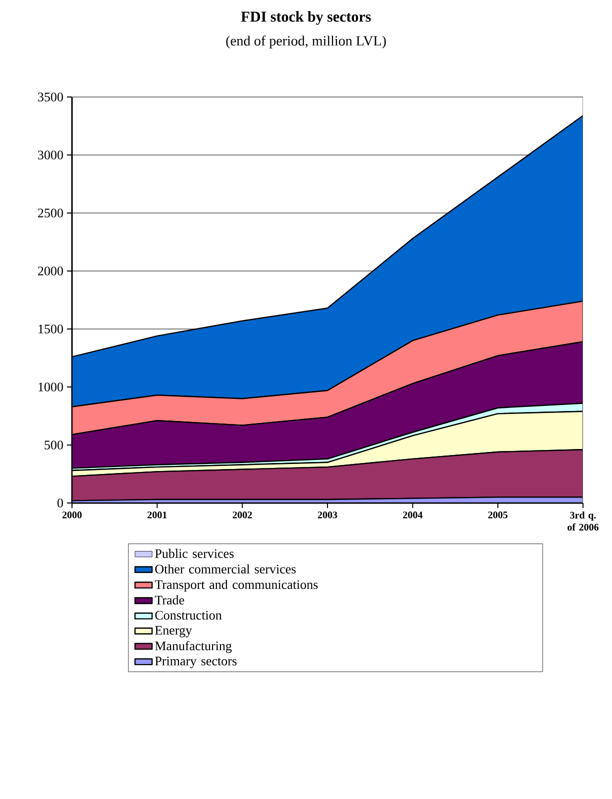  What do you see at coordinates (188, 615) in the screenshot?
I see `legend-label: Construction` at bounding box center [188, 615].